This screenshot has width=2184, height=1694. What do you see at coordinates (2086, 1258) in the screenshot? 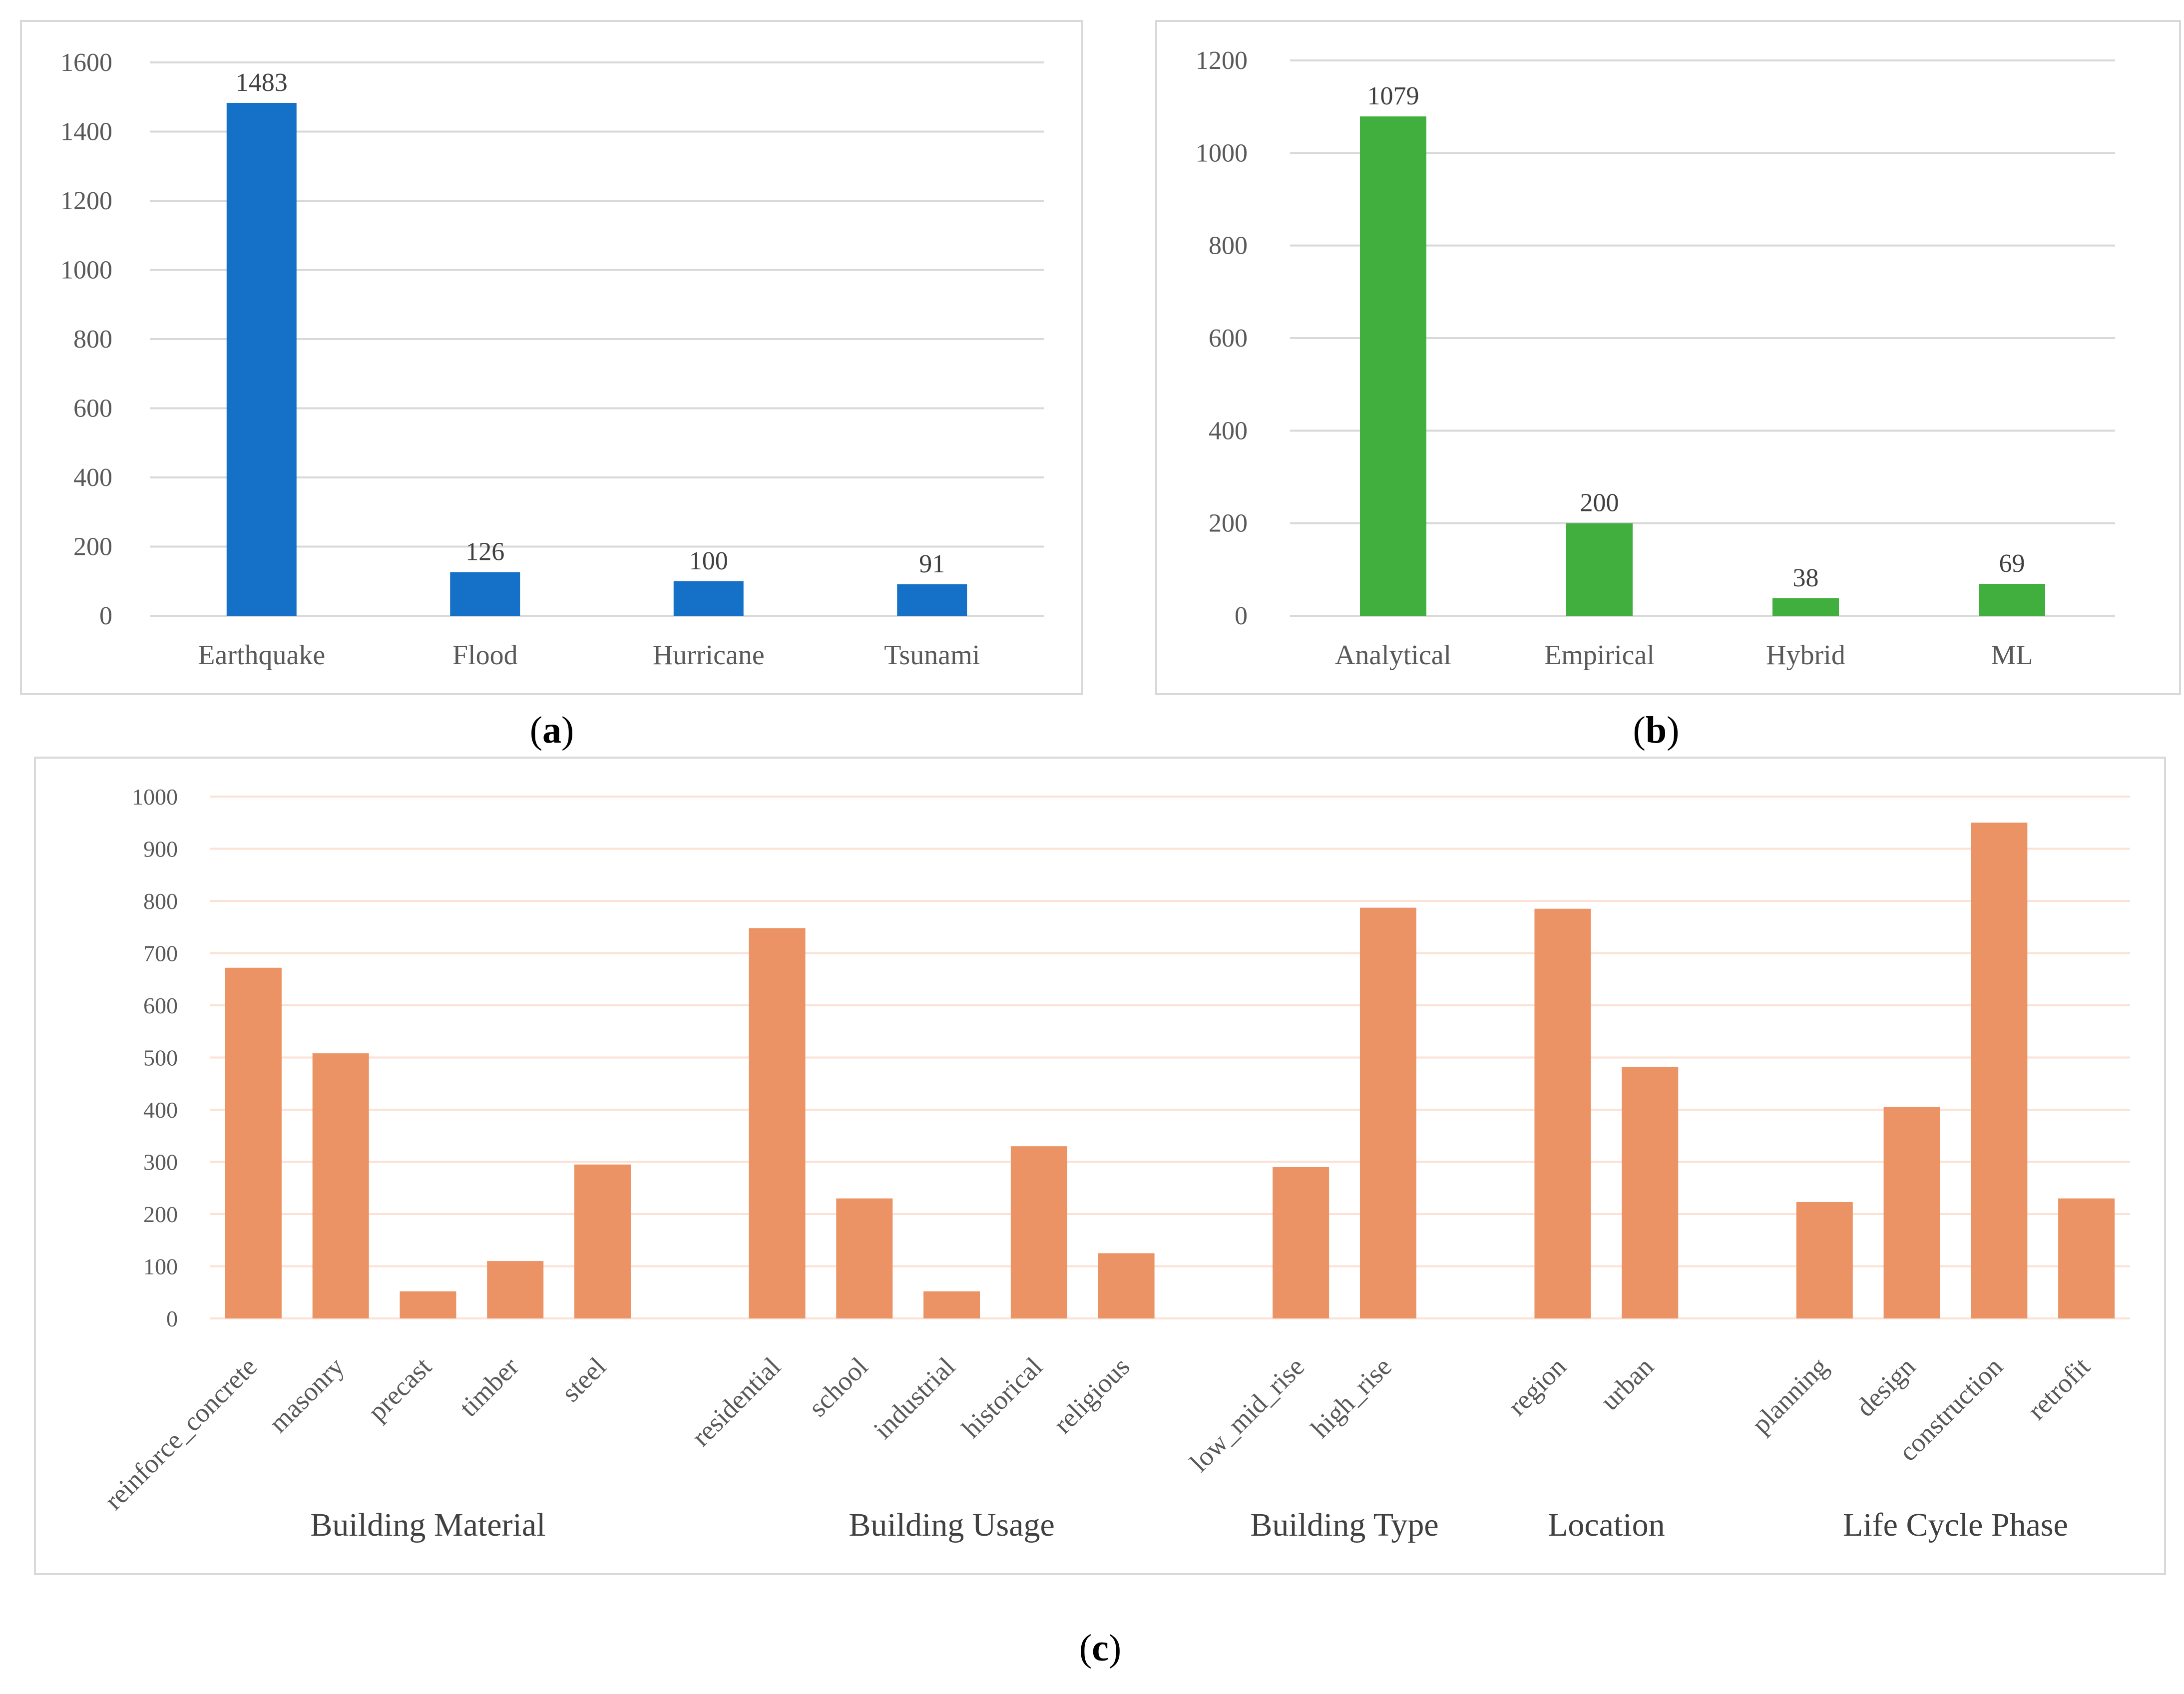
I see `bar-retrofit` at bounding box center [2086, 1258].